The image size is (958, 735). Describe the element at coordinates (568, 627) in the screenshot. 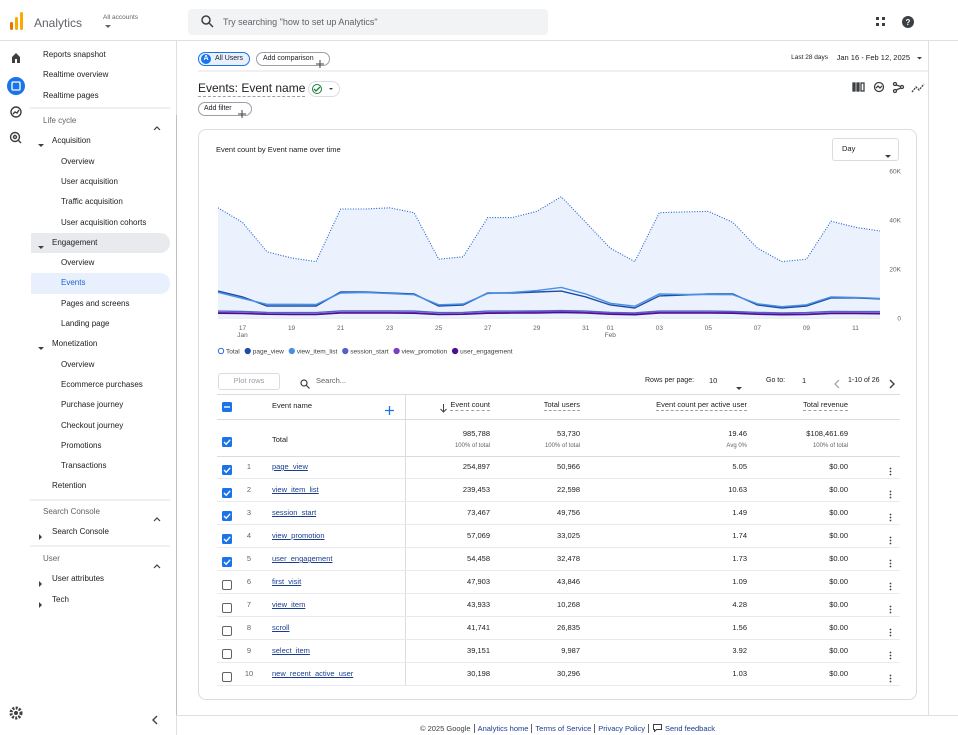

I see `cell-value: 26,835` at that location.